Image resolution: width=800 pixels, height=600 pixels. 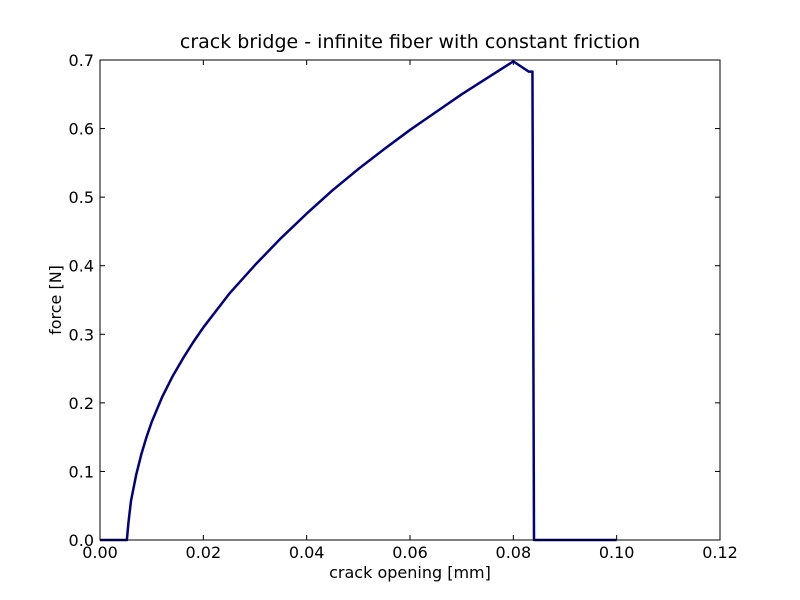 What do you see at coordinates (307, 552) in the screenshot?
I see `x-tick-label: 0.04` at bounding box center [307, 552].